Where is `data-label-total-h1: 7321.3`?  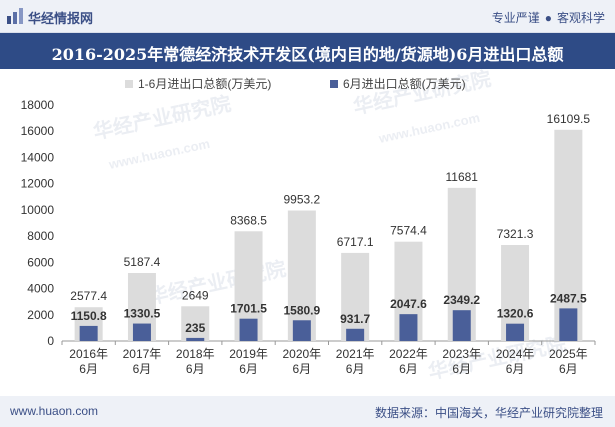 data-label-total-h1: 7321.3 is located at coordinates (515, 234).